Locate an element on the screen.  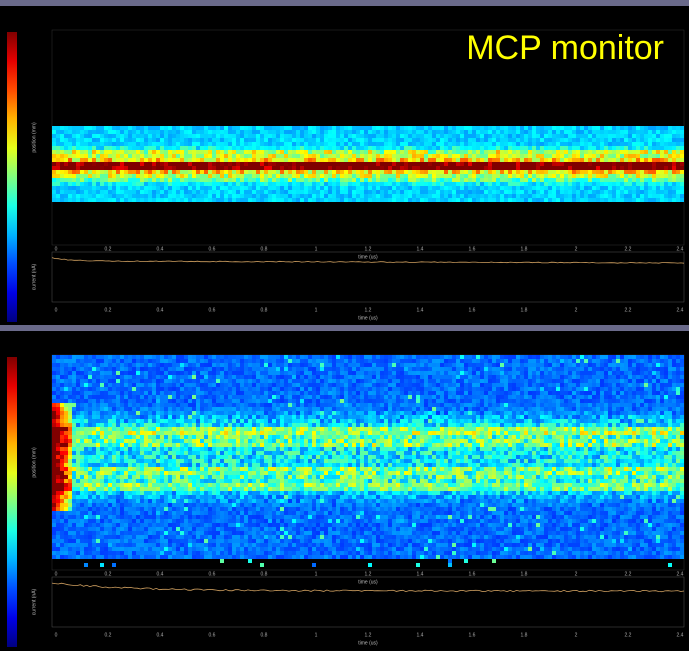
x-tick-label: 0 is located at coordinates (56, 310).